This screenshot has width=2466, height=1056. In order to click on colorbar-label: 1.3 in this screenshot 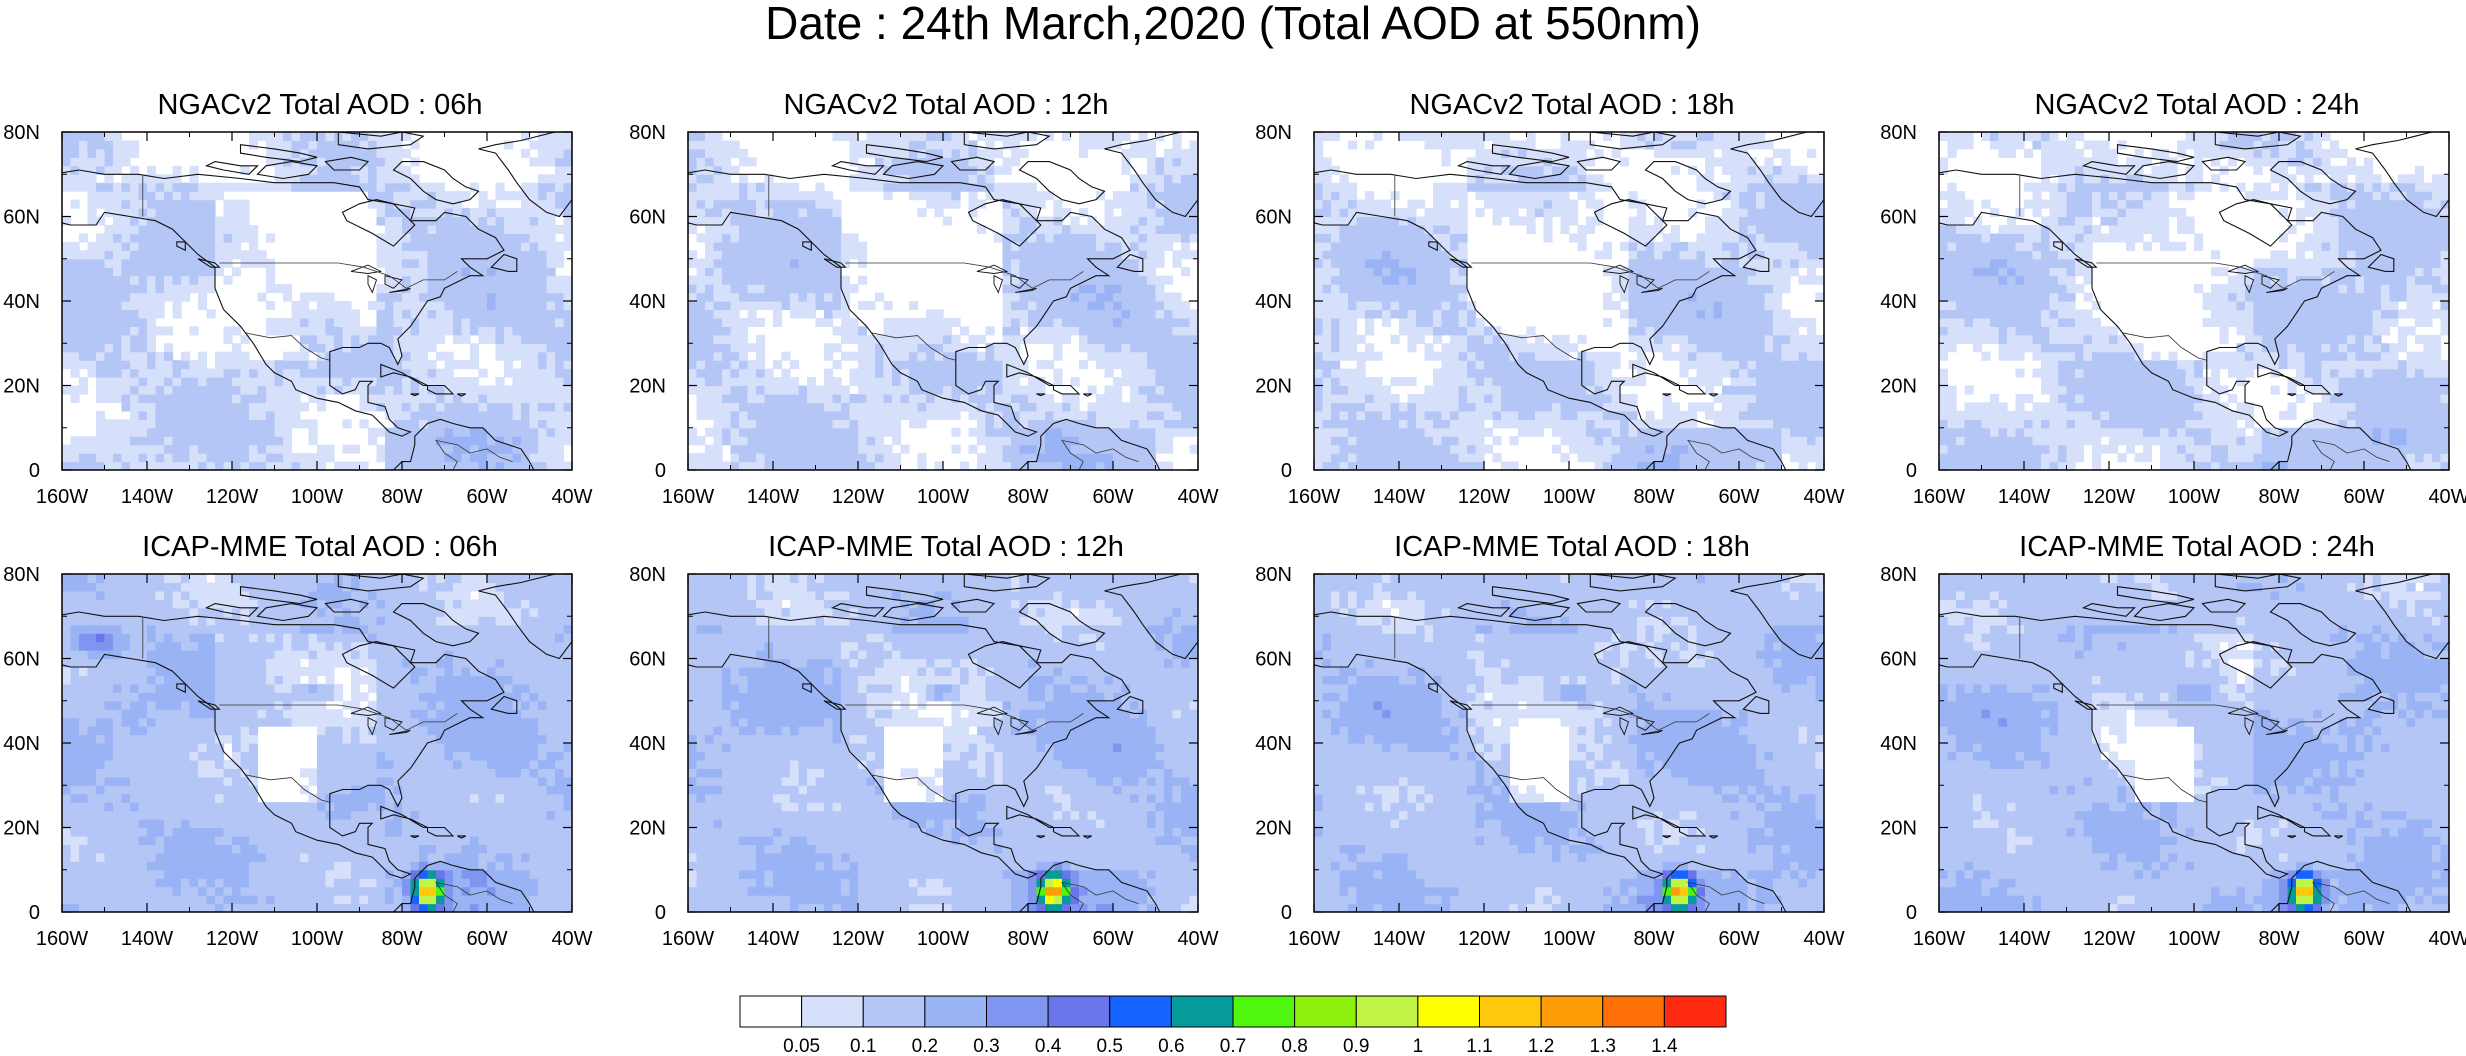, I will do `click(1603, 1046)`.